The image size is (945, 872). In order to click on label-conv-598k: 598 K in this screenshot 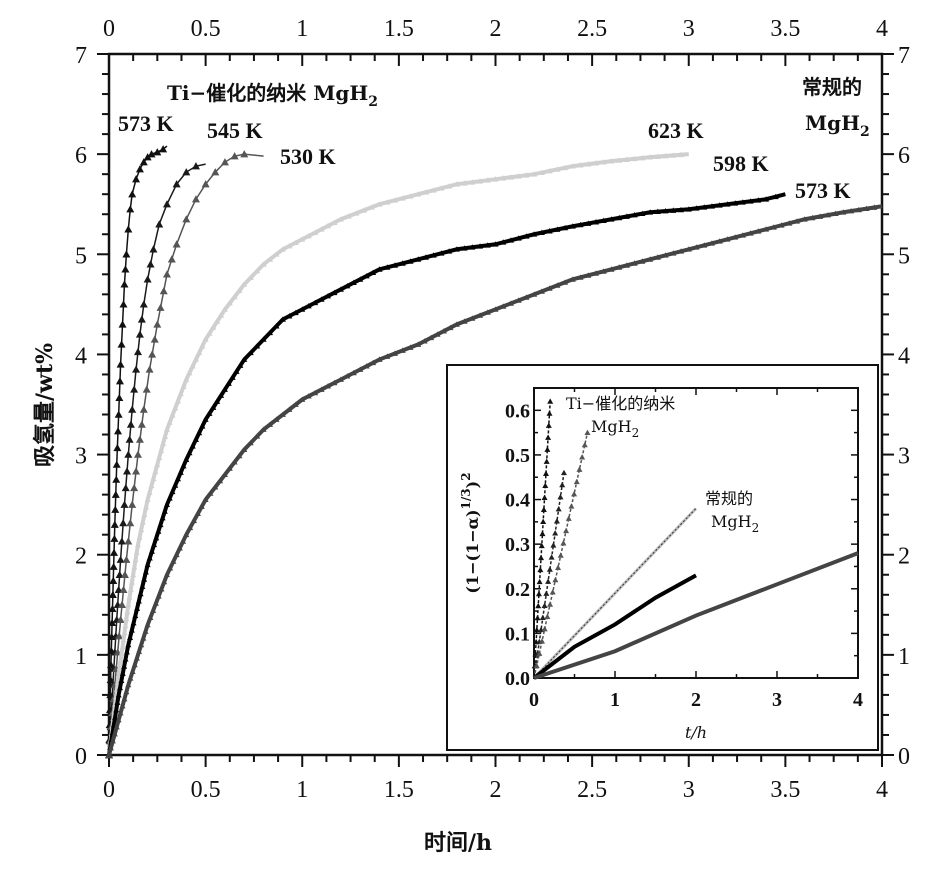, I will do `click(741, 163)`.